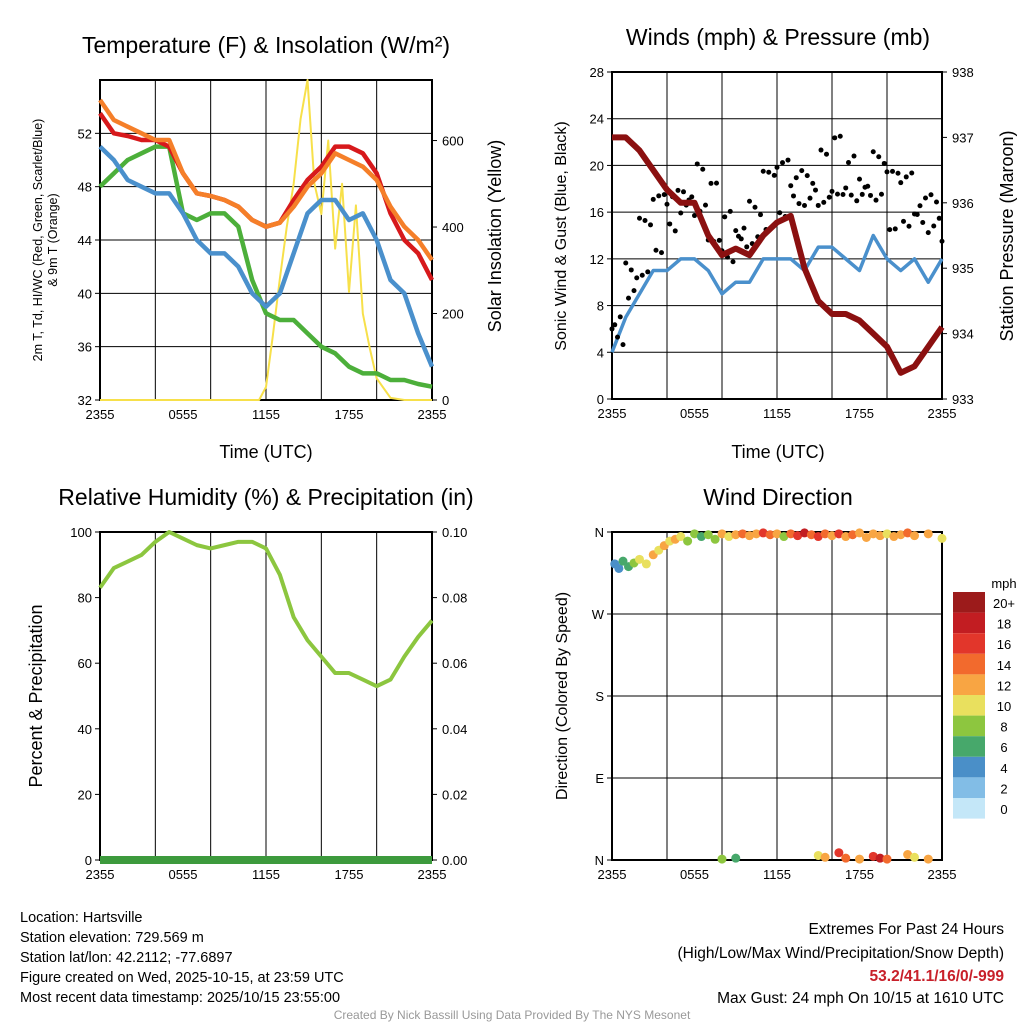 This screenshot has height=1024, width=1024. I want to click on temp-xlabel: Time (UTC), so click(265, 452).